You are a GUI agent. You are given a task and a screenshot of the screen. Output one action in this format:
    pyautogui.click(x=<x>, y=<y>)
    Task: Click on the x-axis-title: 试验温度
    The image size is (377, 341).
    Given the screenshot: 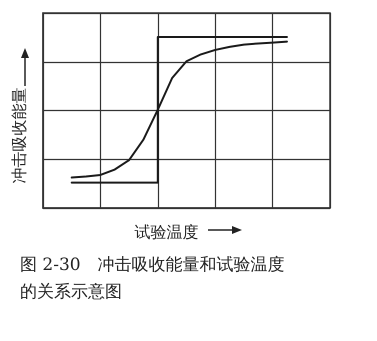 What is the action you would take?
    pyautogui.click(x=166, y=232)
    